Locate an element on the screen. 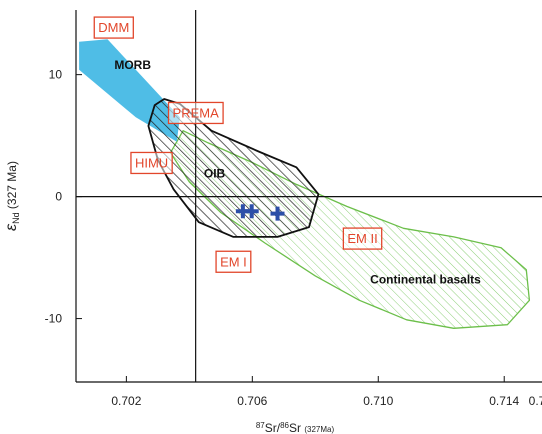 The height and width of the screenshot is (434, 542). x-tick-label: 0.714 is located at coordinates (504, 401).